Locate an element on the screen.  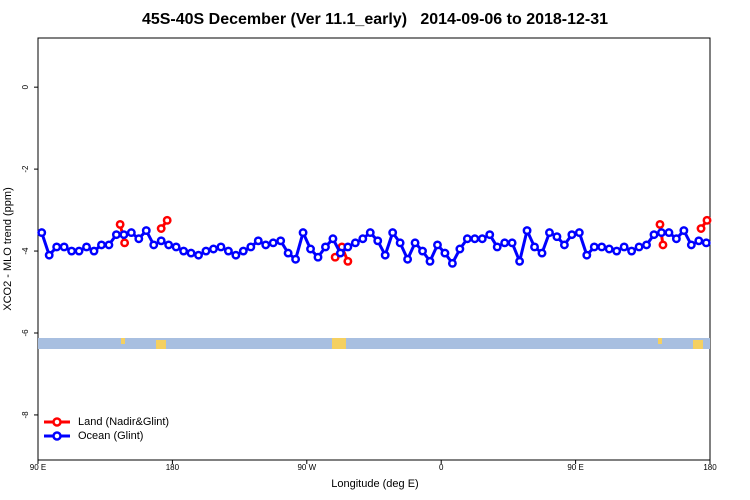
y-tick-label: -2 is located at coordinates (25, 169).